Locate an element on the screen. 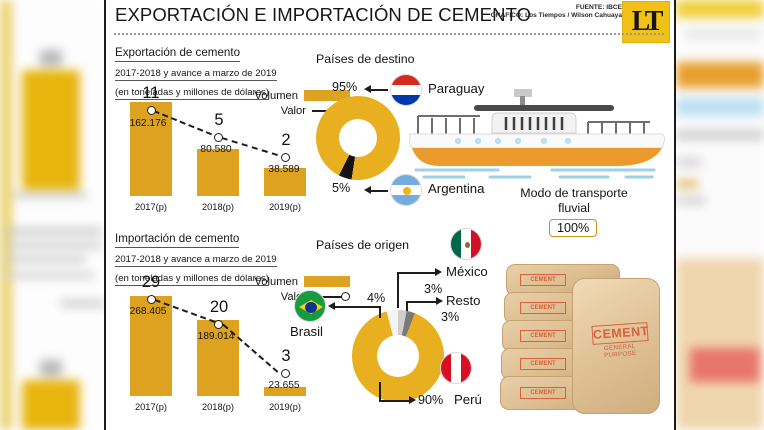 Image resolution: width=764 pixels, height=430 pixels. destinations-title: Países de destino is located at coordinates (365, 59).